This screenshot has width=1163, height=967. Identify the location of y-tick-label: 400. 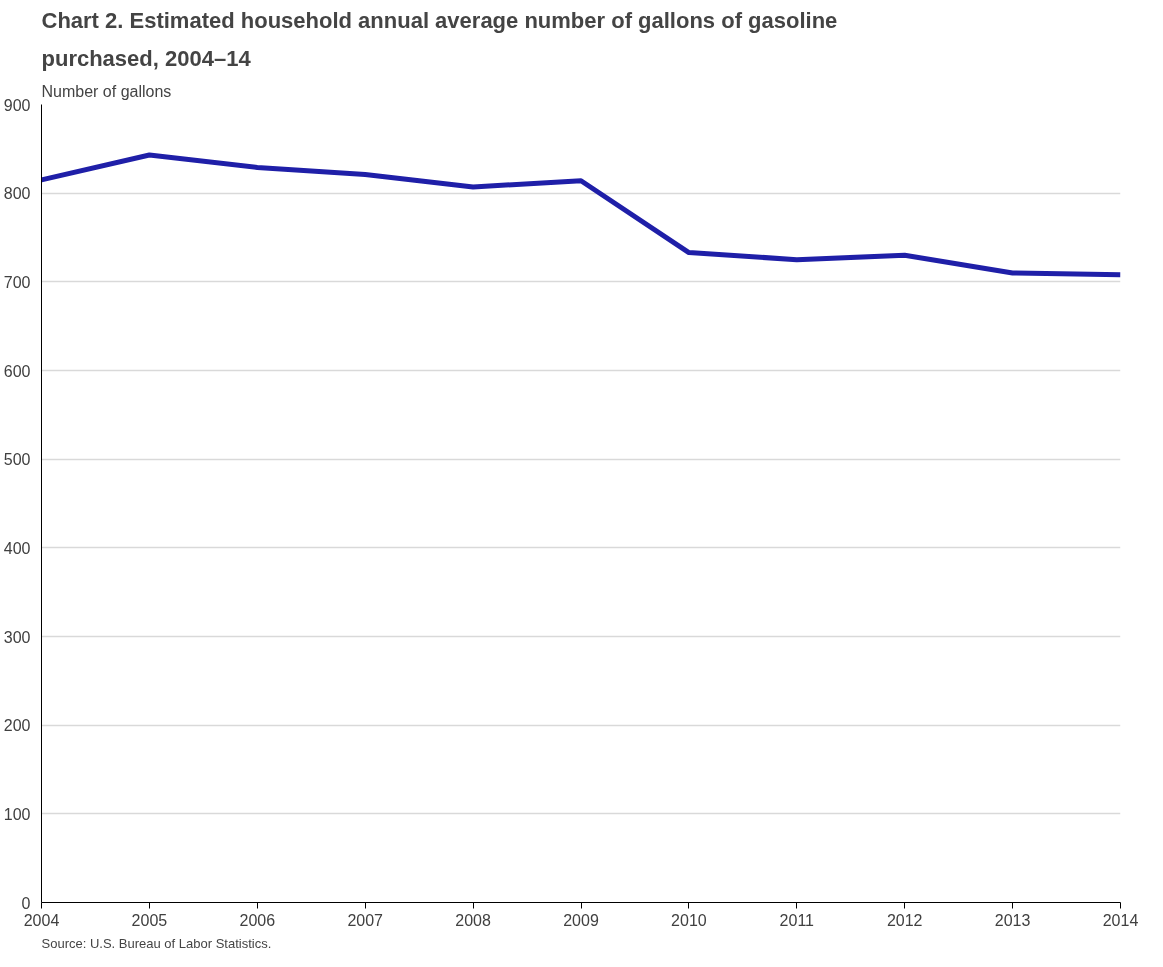
(17, 548).